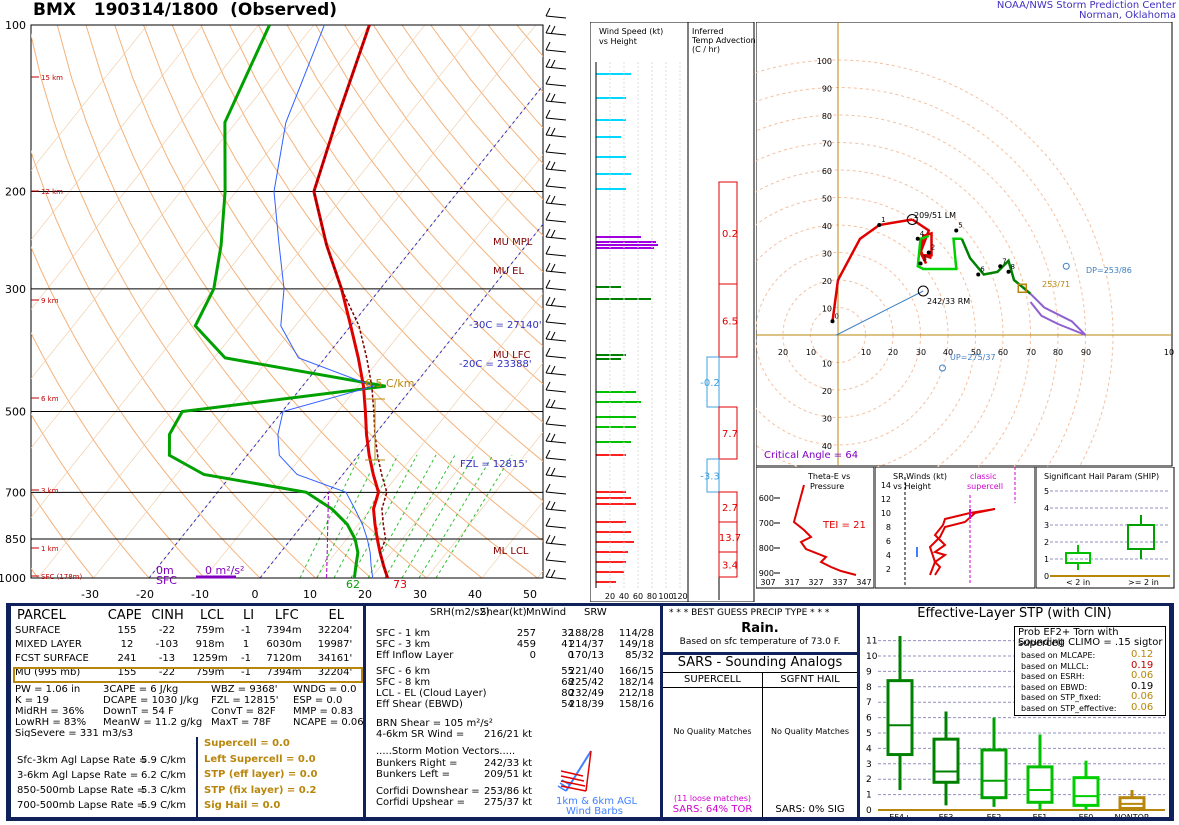 Image resolution: width=1179 pixels, height=825 pixels. Describe the element at coordinates (710, 383) in the screenshot. I see `tadv-value: -0.2` at that location.